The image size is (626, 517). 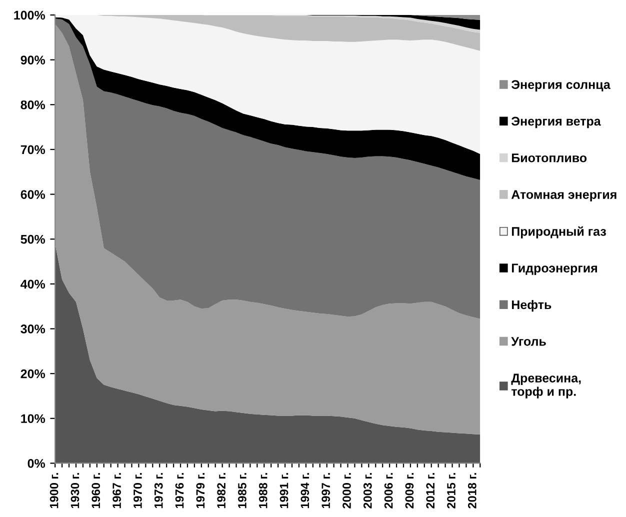 What do you see at coordinates (200, 490) in the screenshot?
I see `x-tick-label: 1979 г.` at bounding box center [200, 490].